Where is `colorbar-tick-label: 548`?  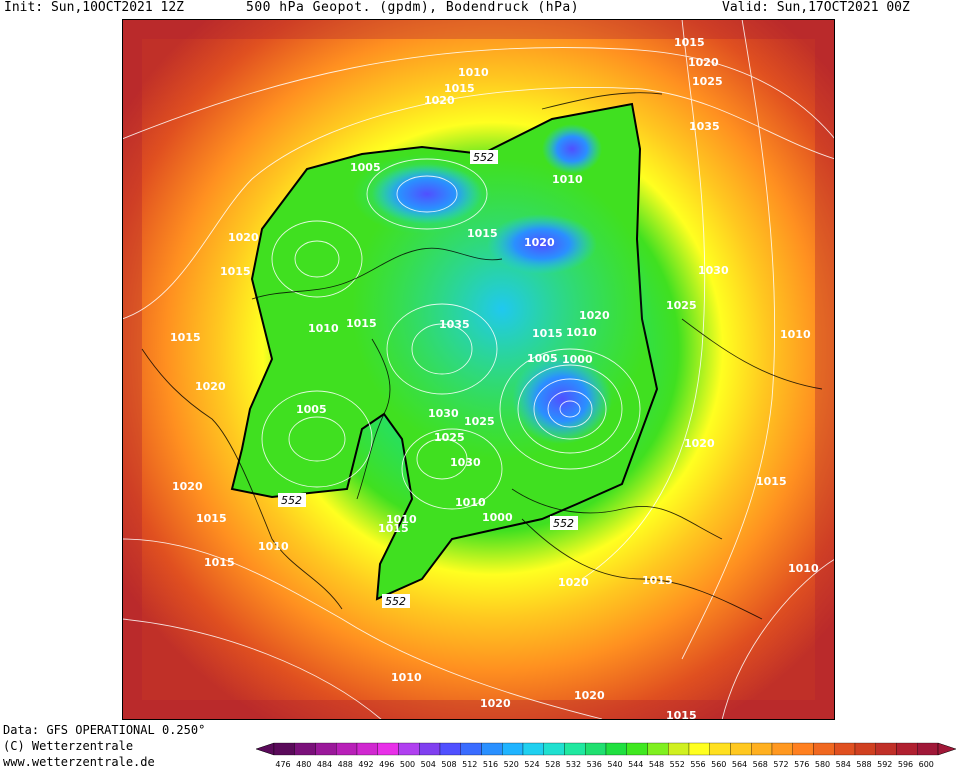
colorbar-tick-label: 548 is located at coordinates (656, 764).